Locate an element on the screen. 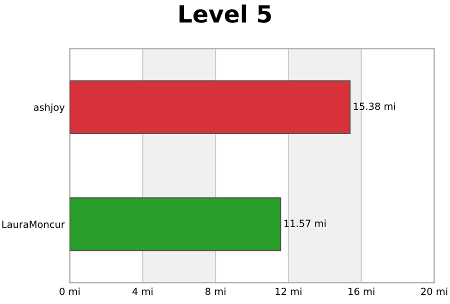 This screenshot has height=304, width=450. y-tick-label: ashjoy is located at coordinates (49, 108).